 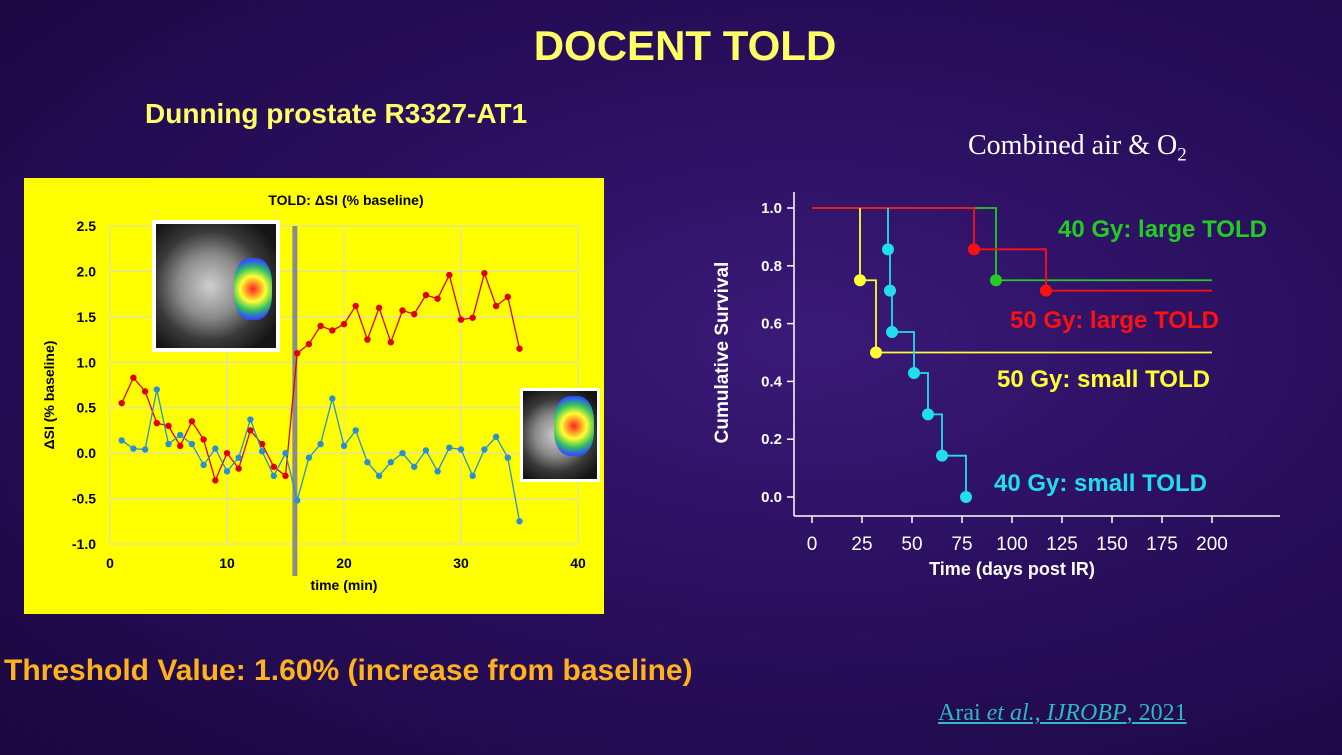 What do you see at coordinates (87, 271) in the screenshot?
I see `told-y-tick-label: 2.0` at bounding box center [87, 271].